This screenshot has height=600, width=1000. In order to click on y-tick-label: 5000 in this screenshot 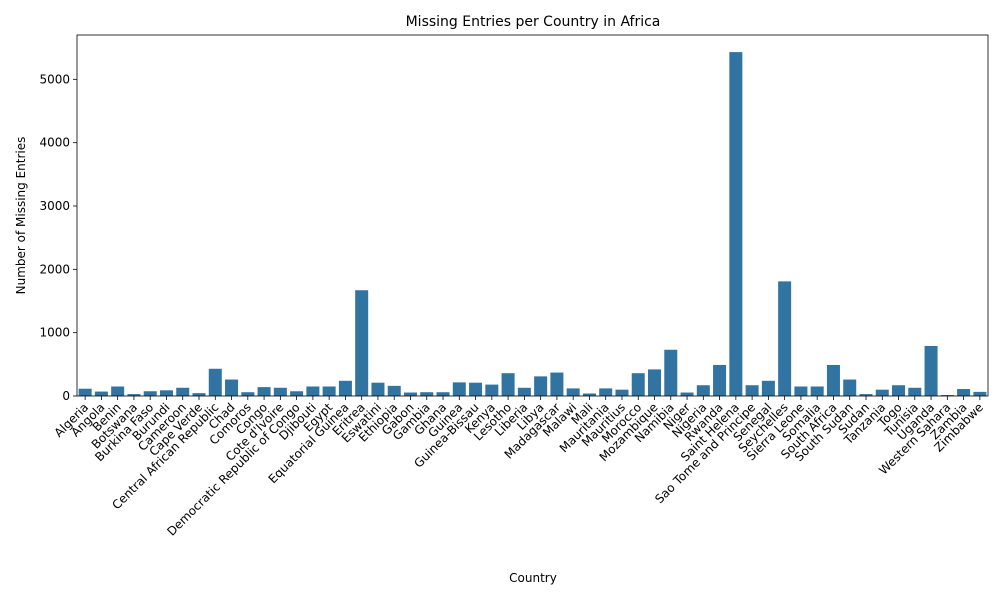, I will do `click(54, 79)`.